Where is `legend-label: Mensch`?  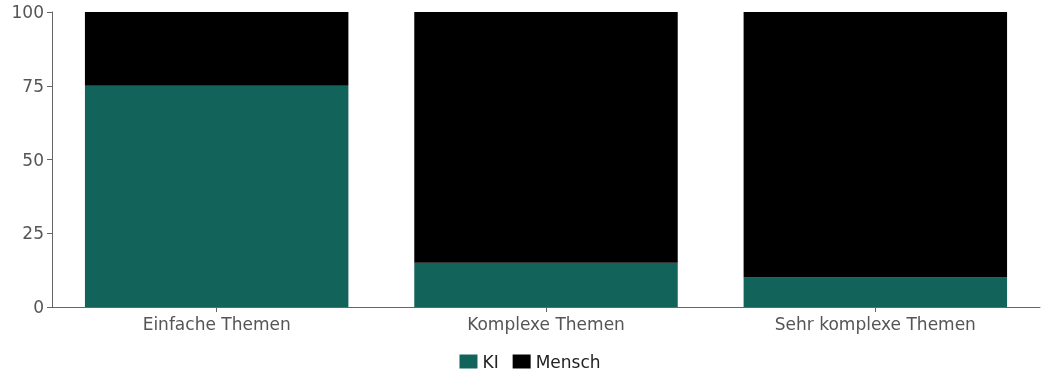
legend-label: Mensch is located at coordinates (568, 361).